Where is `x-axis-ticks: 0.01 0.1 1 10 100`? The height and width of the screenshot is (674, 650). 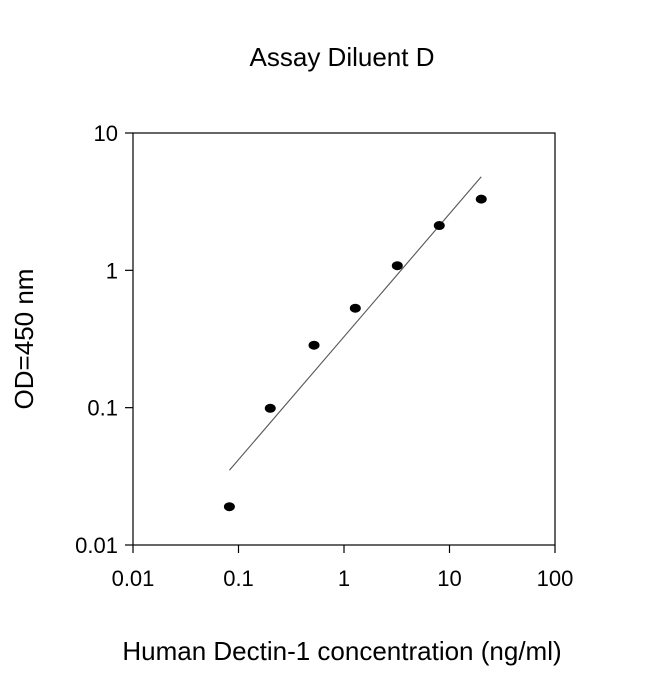
x-axis-ticks: 0.01 0.1 1 10 100 is located at coordinates (343, 568).